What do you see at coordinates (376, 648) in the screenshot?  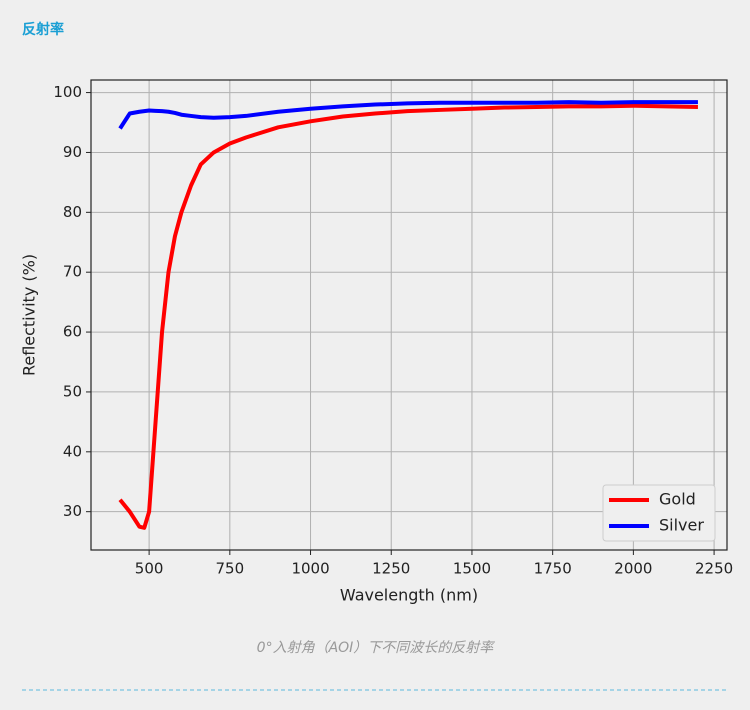 I see `caption: 0°入射角（AOI）下不同波长的反射率` at bounding box center [376, 648].